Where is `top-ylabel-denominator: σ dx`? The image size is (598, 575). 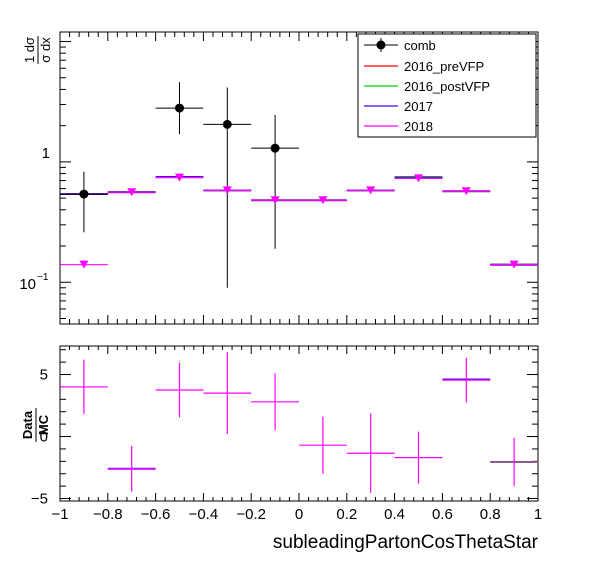 top-ylabel-denominator: σ dx is located at coordinates (45, 50).